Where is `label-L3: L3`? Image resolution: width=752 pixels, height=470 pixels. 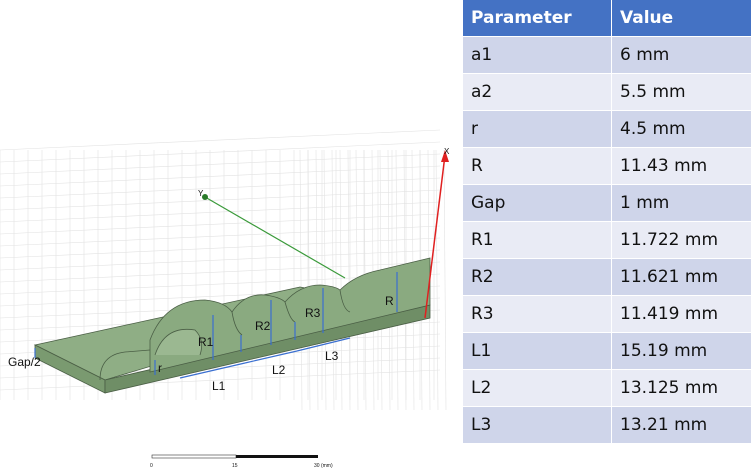 label-L3: L3 is located at coordinates (332, 356).